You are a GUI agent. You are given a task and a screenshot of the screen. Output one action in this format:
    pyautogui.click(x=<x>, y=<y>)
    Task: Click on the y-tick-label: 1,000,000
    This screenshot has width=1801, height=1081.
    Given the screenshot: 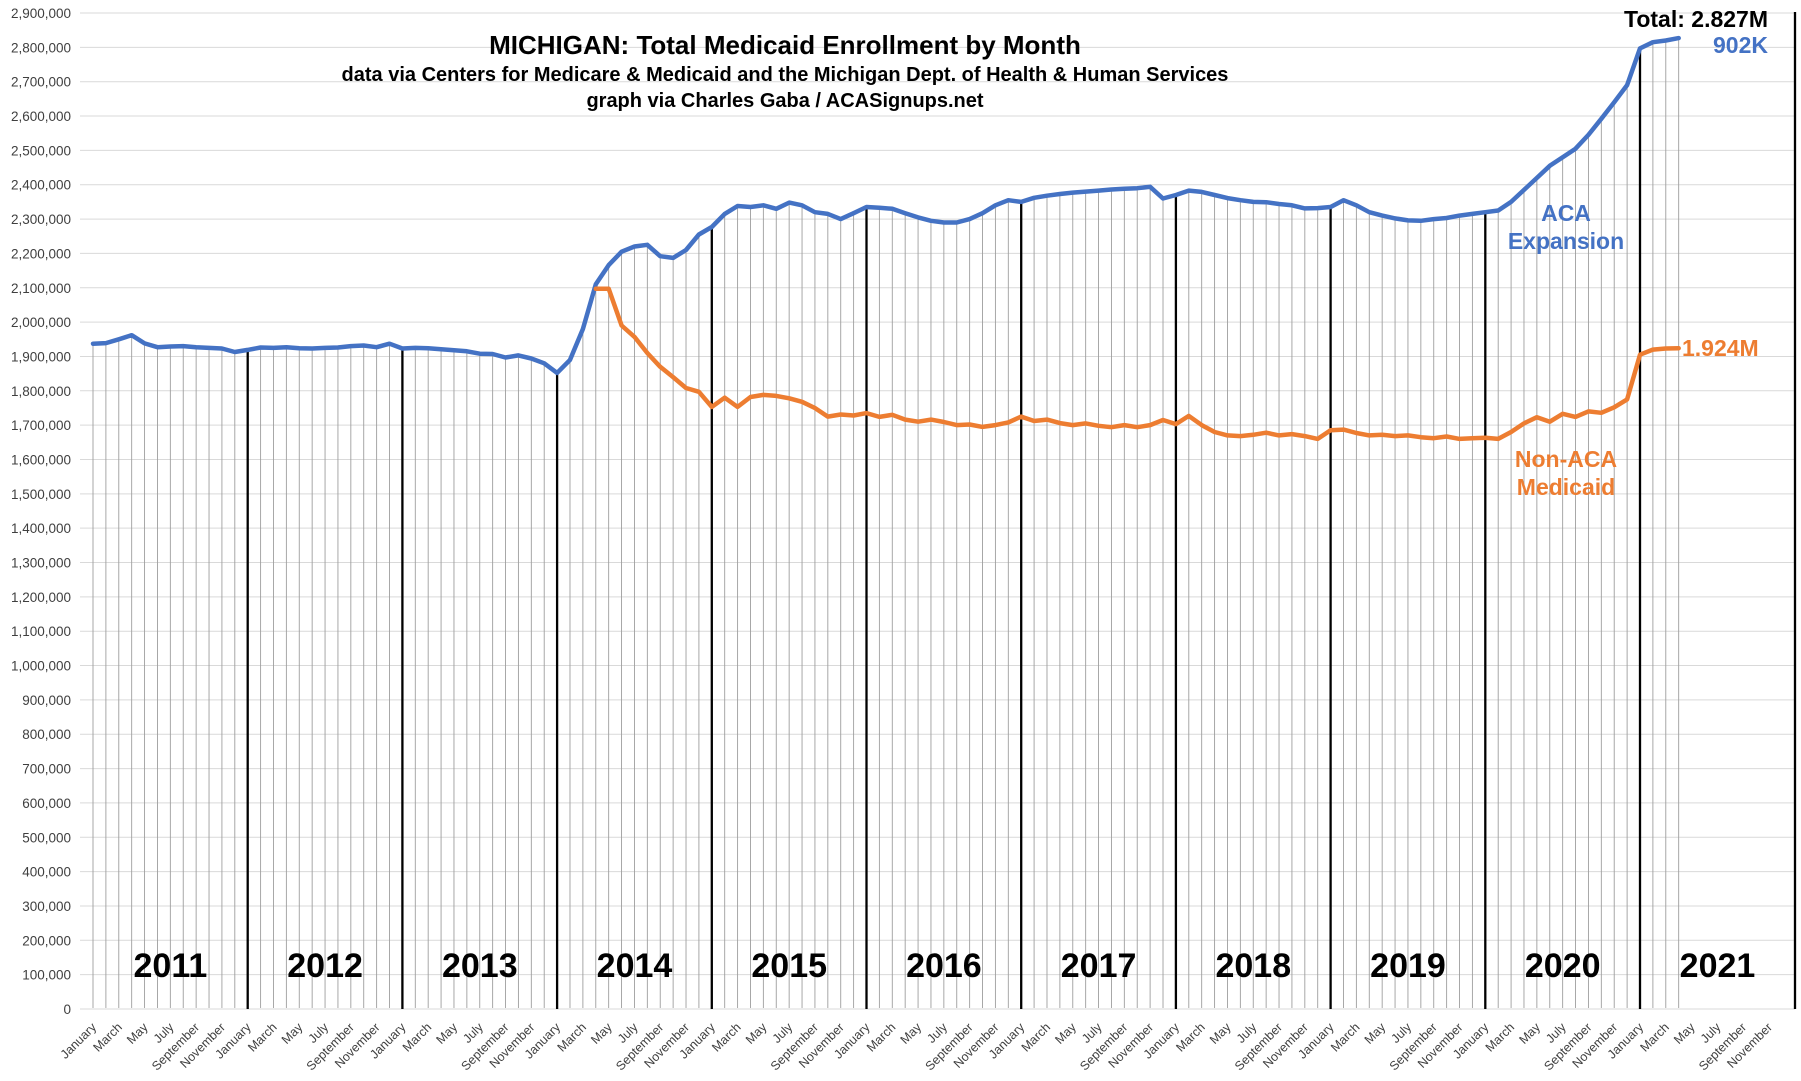 What is the action you would take?
    pyautogui.click(x=41, y=666)
    